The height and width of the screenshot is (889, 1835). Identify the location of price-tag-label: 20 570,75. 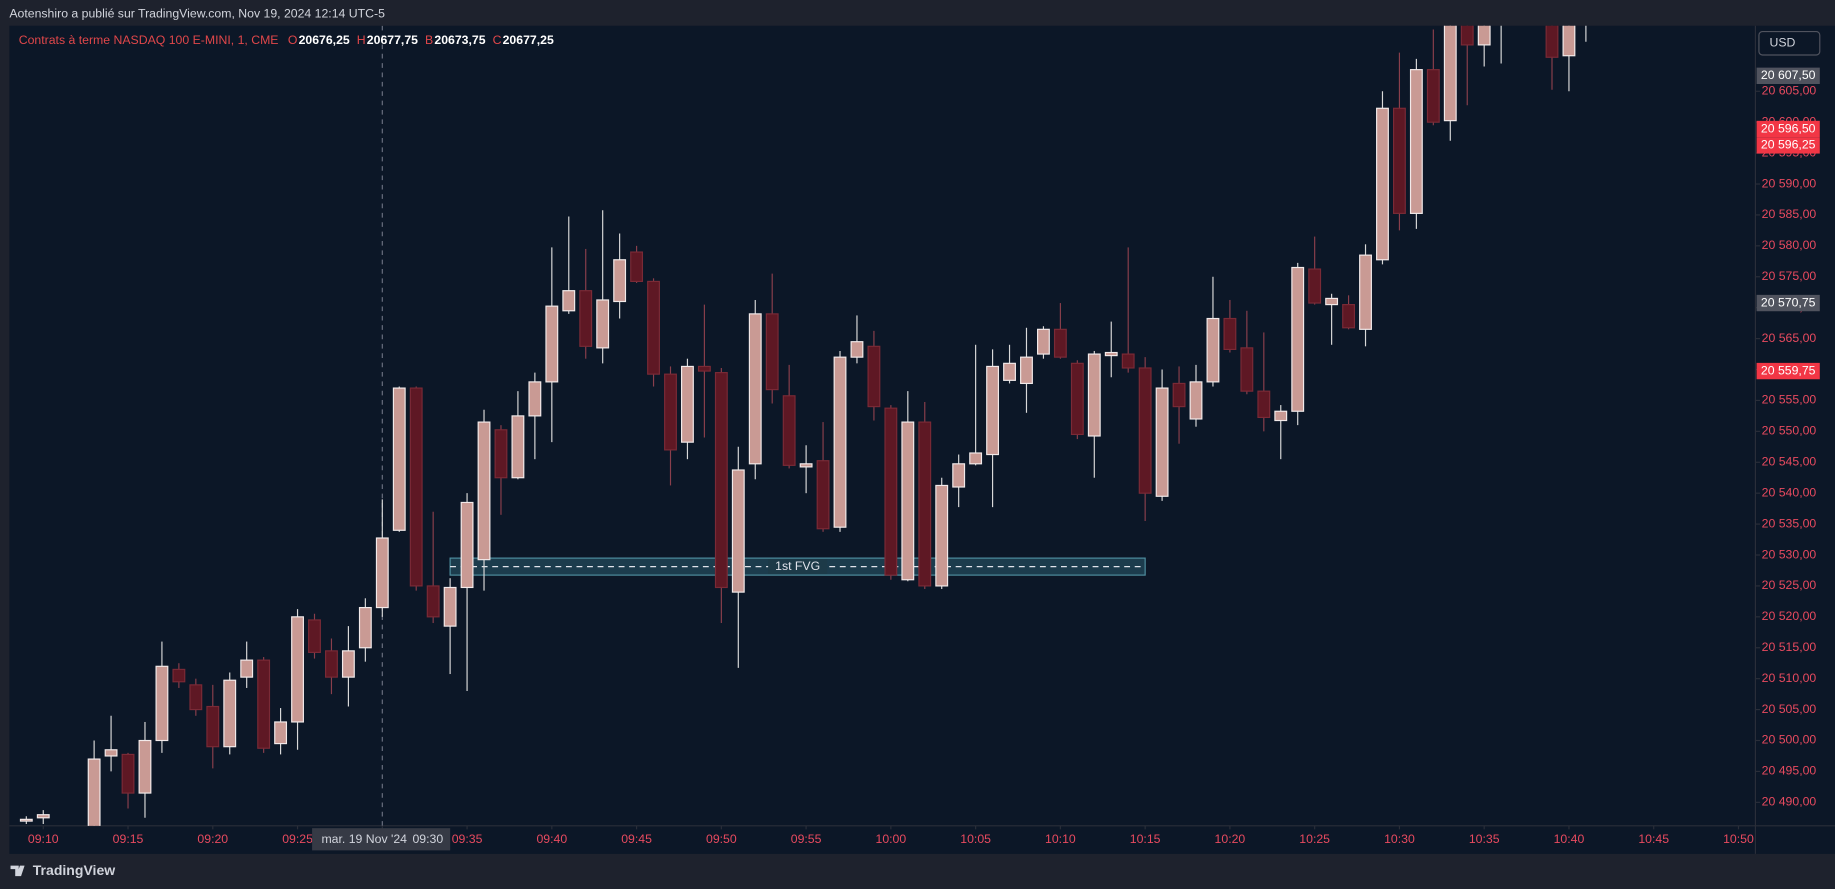
(1788, 302).